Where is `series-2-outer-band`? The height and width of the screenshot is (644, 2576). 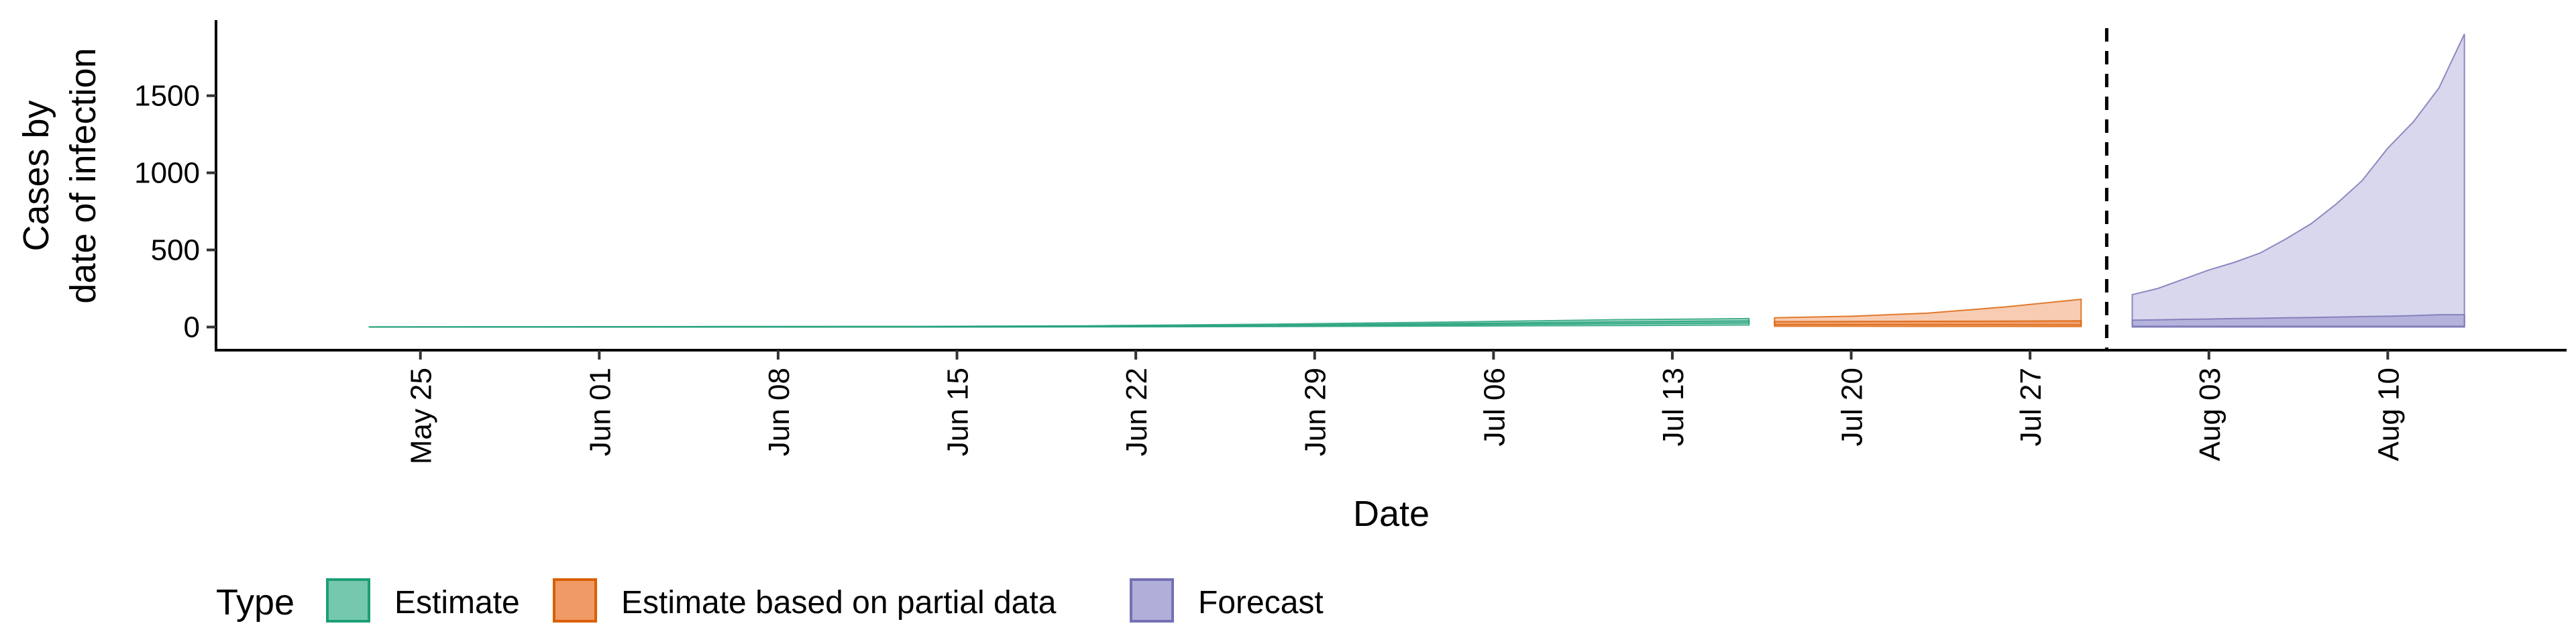 series-2-outer-band is located at coordinates (1928, 312).